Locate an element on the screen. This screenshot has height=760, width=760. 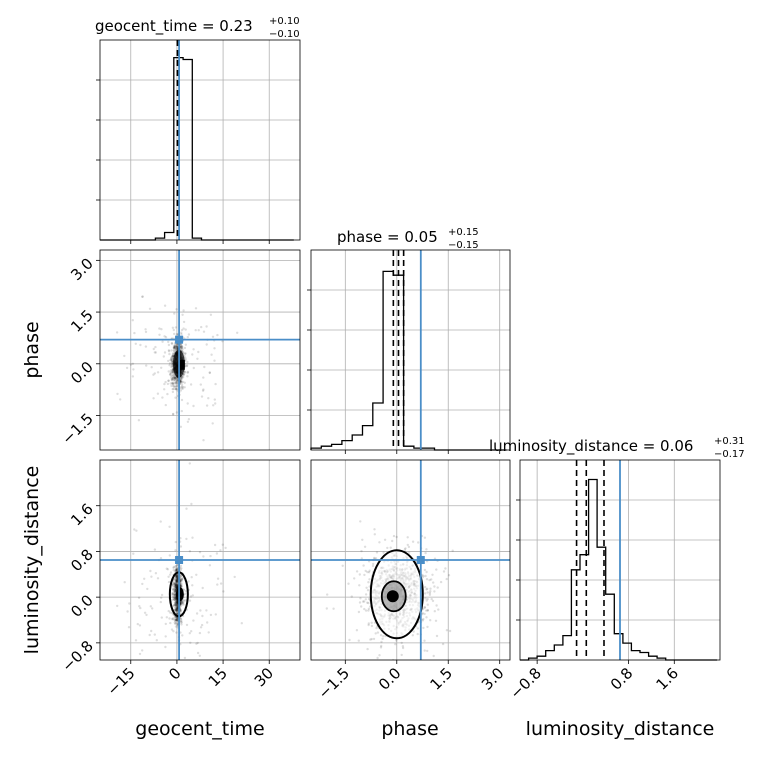
scatter-panel-geocent-time-vs-phase-frame is located at coordinates (200, 350).